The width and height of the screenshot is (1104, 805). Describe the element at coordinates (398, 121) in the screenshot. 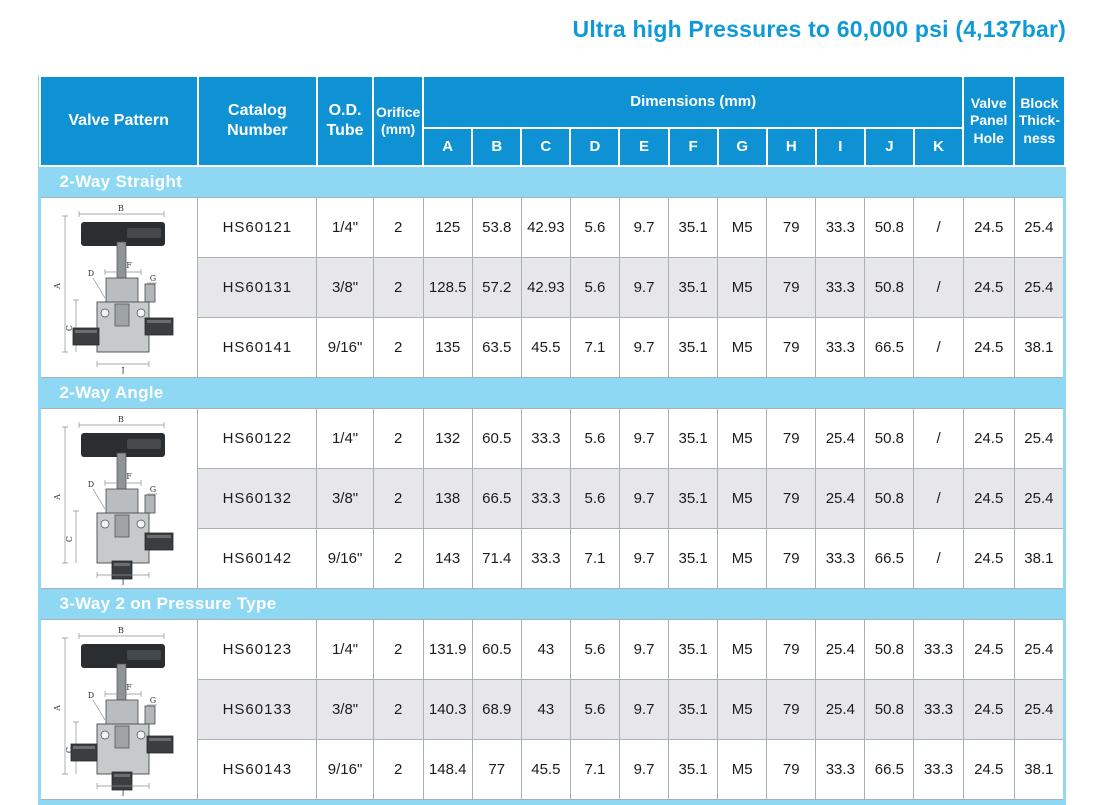

I see `header-orifice: Orifice (mm)` at that location.